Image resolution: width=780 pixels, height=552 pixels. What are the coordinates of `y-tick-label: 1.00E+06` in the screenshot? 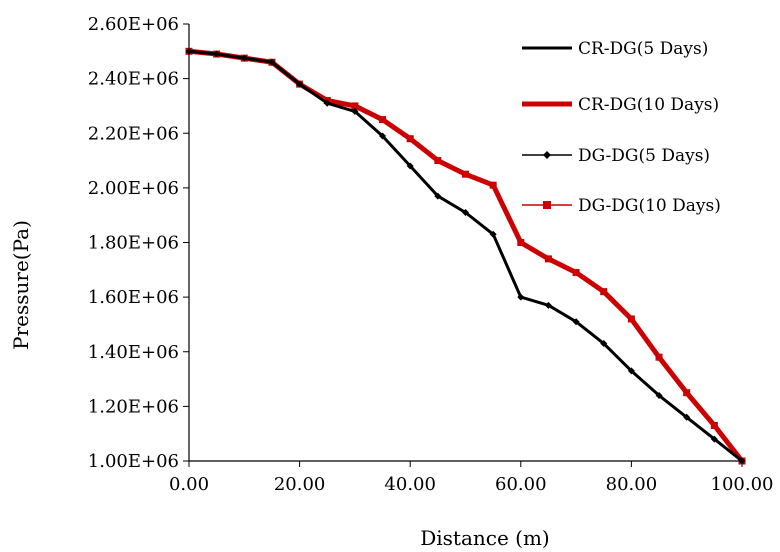 It's located at (133, 461).